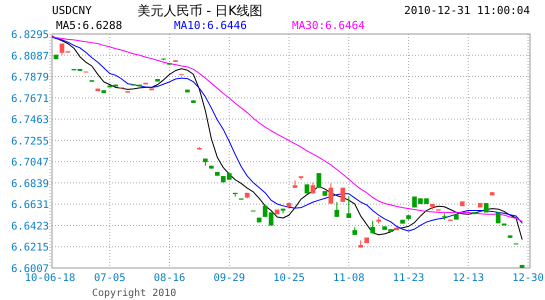  What do you see at coordinates (30, 98) in the screenshot?
I see `y-tick-label: 6.7671` at bounding box center [30, 98].